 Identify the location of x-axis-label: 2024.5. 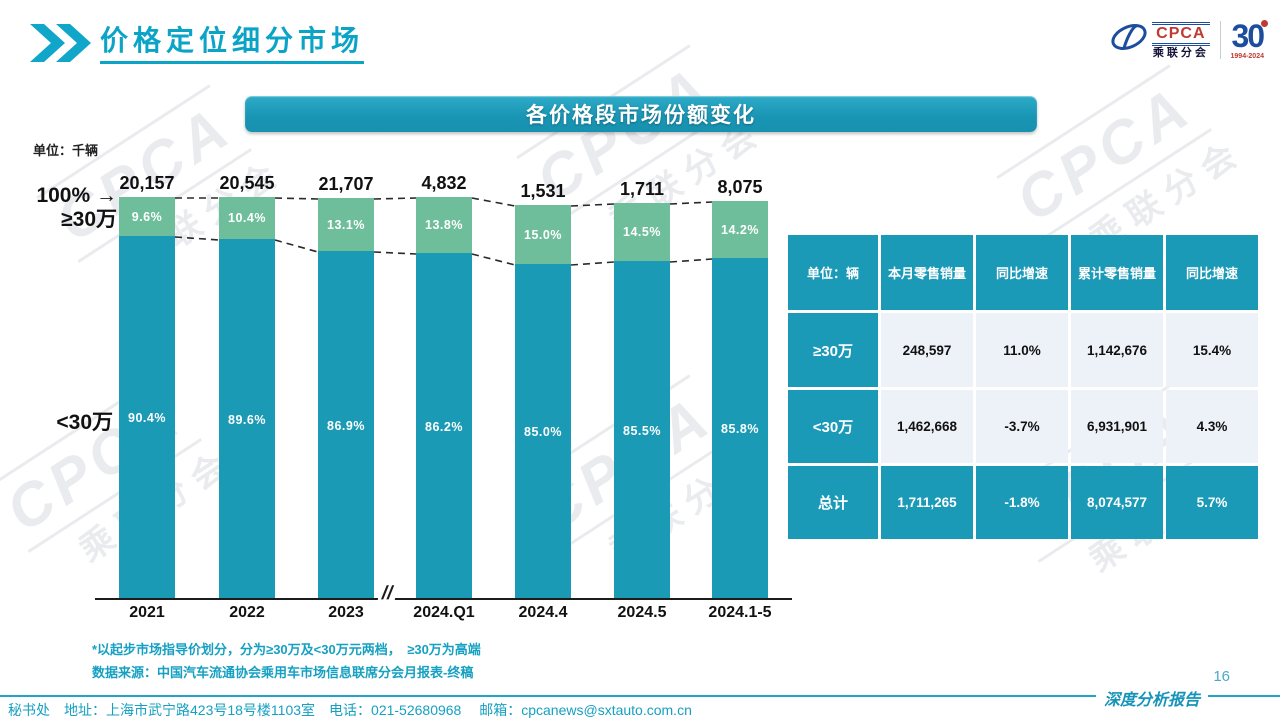
(642, 612).